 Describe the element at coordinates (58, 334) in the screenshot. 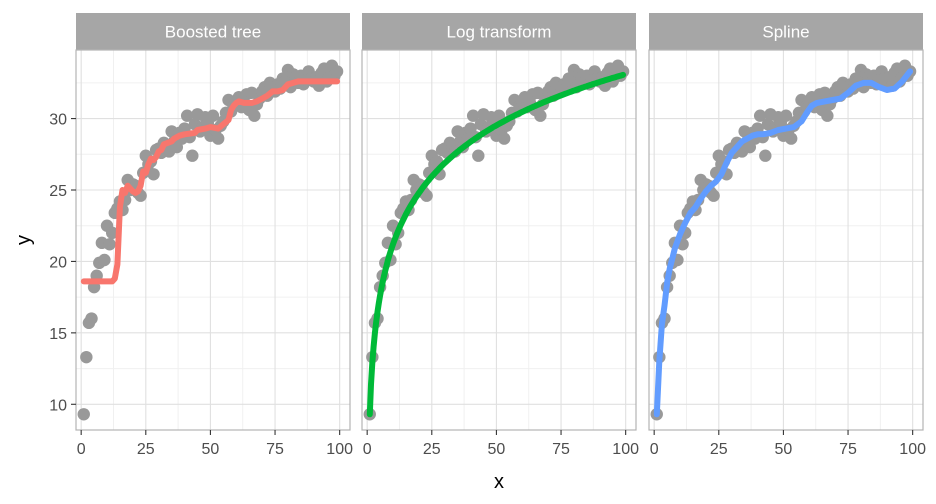

I see `y-tick-label: 15` at that location.